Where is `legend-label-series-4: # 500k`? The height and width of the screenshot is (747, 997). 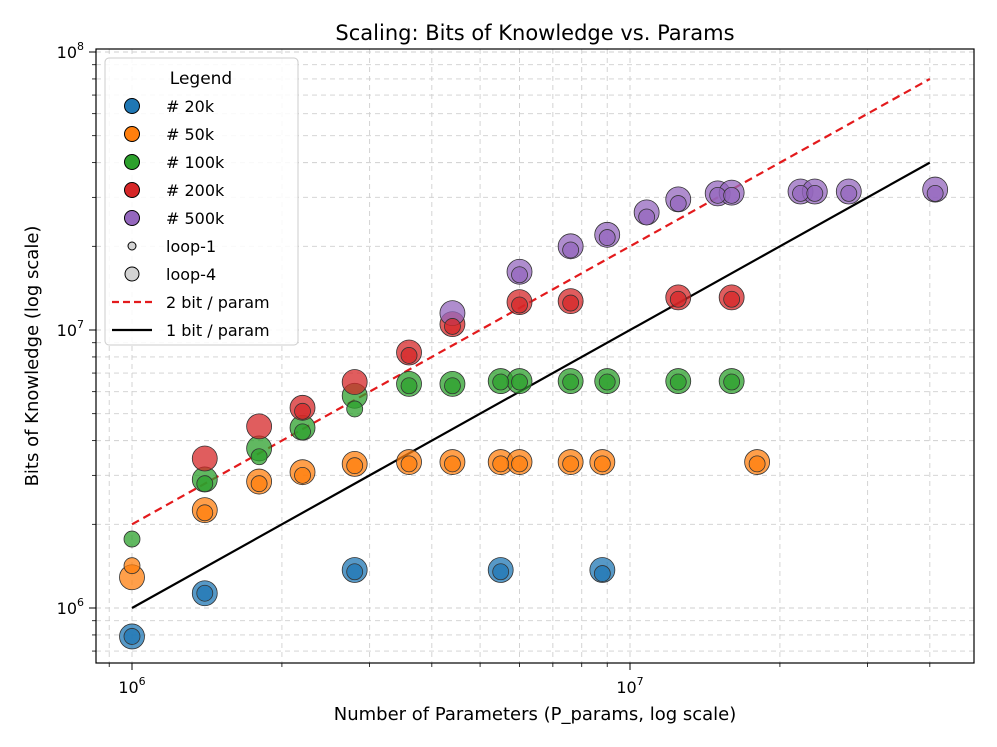 legend-label-series-4: # 500k is located at coordinates (195, 218).